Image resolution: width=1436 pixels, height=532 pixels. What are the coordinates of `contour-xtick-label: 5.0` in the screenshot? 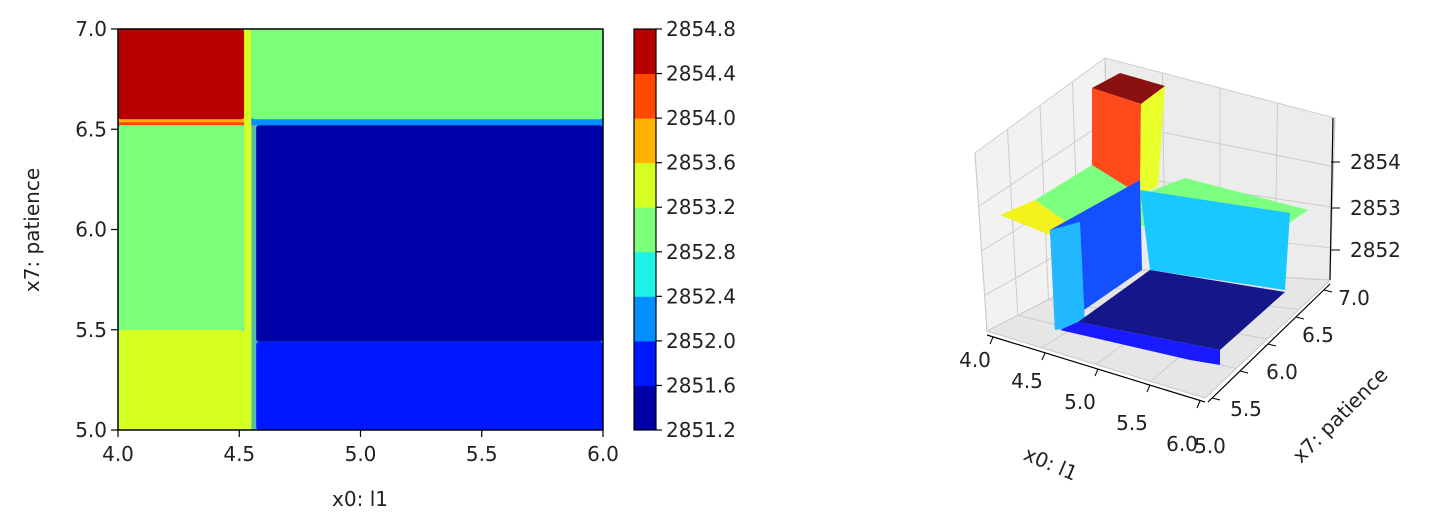 It's located at (361, 454).